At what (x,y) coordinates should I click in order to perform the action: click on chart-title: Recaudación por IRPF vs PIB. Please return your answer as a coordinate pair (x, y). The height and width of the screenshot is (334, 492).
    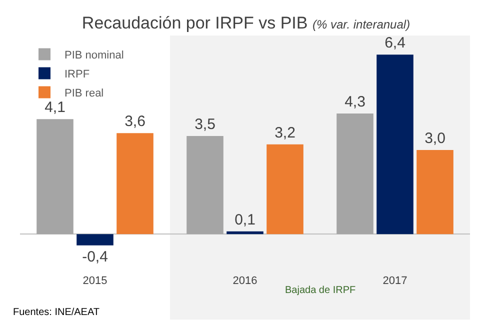
    Looking at the image, I should click on (195, 23).